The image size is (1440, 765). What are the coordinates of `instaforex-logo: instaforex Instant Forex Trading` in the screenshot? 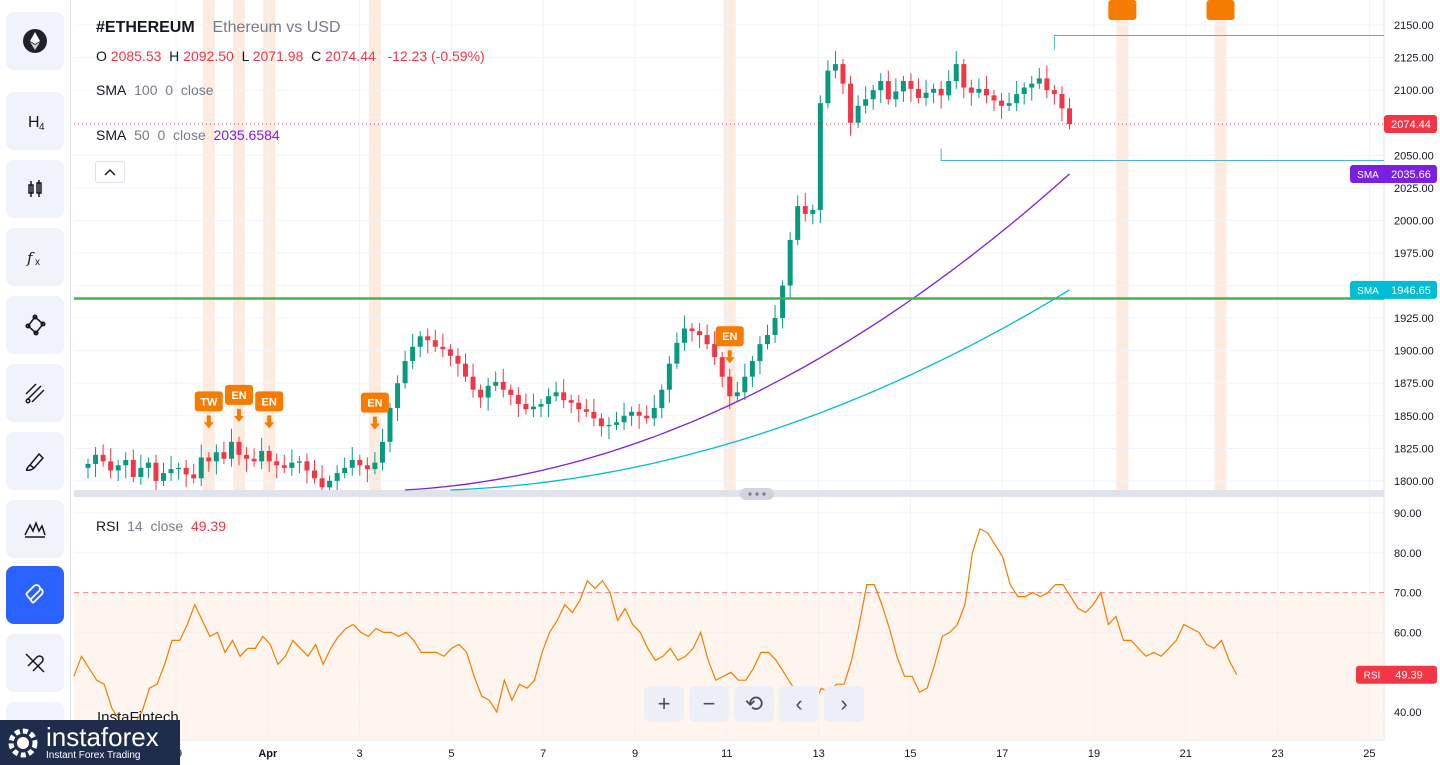 It's located at (90, 742).